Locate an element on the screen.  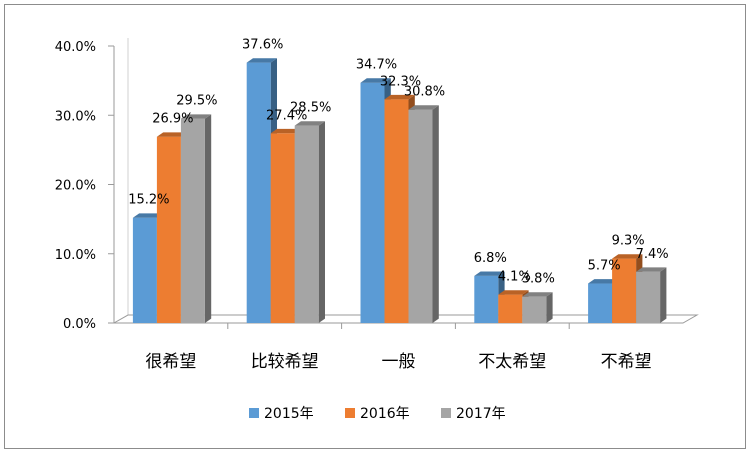
data-label: 7.4% is located at coordinates (652, 254).